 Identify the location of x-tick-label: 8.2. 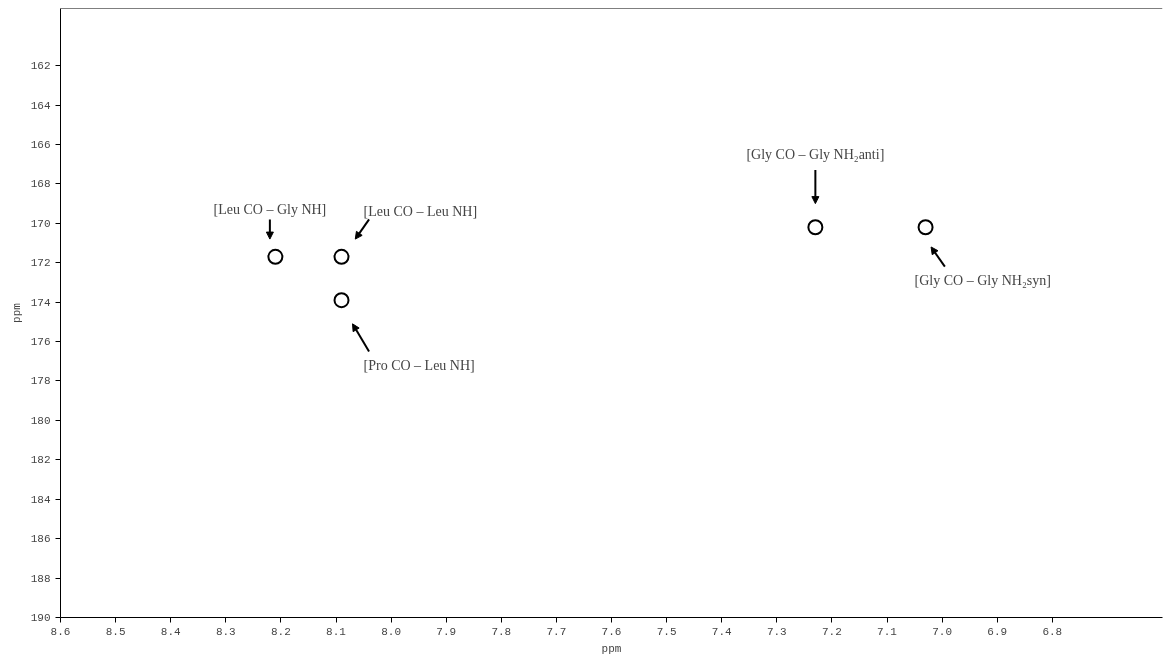
(281, 631).